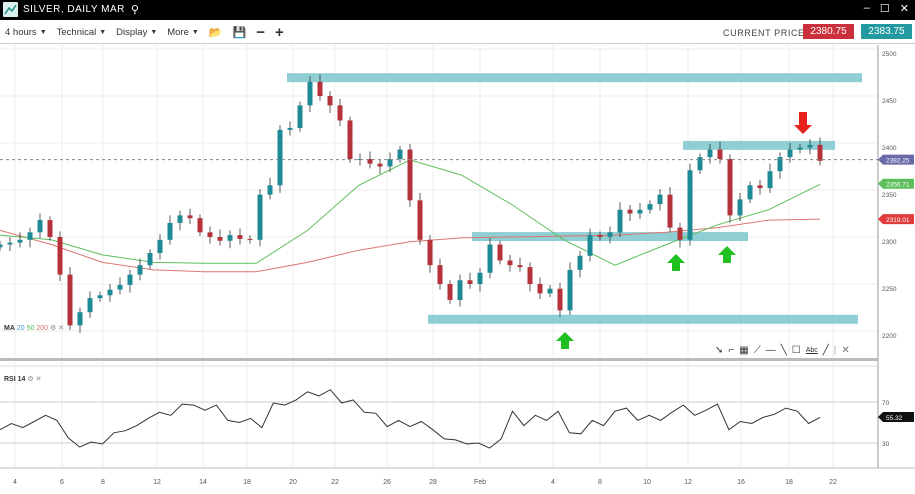 This screenshot has height=494, width=915. What do you see at coordinates (279, 32) in the screenshot?
I see `zoom-in-button: +` at bounding box center [279, 32].